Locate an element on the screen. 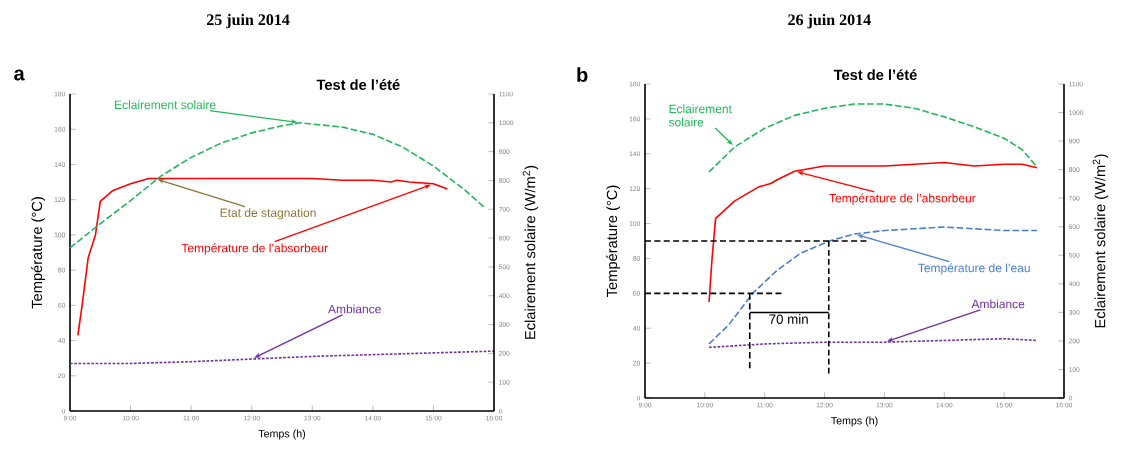 The height and width of the screenshot is (457, 1121). text: b is located at coordinates (582, 74).